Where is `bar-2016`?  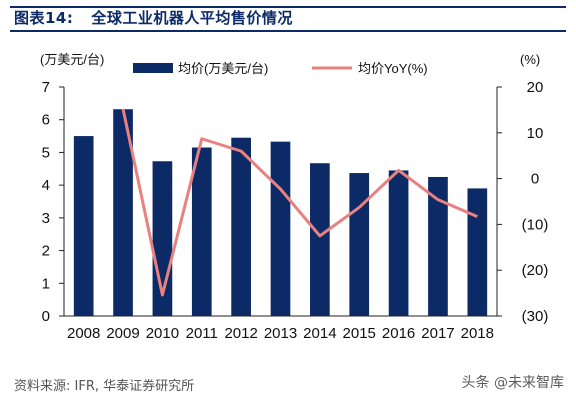
bar-2016 is located at coordinates (398, 243).